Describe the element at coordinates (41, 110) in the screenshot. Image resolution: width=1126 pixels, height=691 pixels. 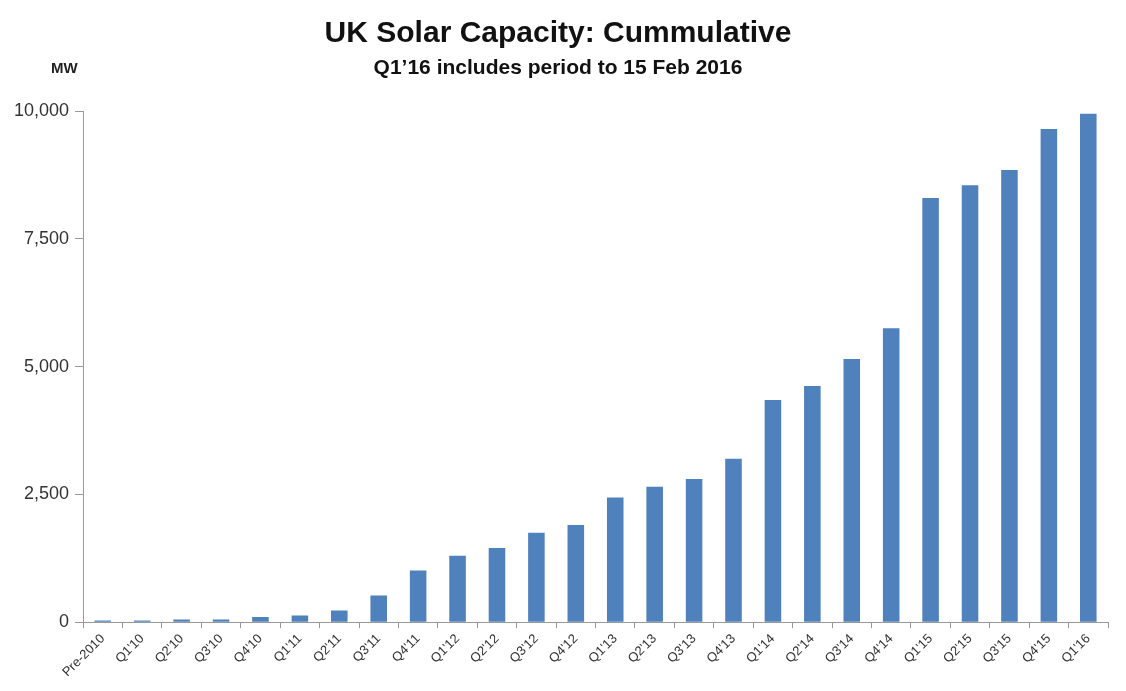
I see `y-tick-label: 10,000` at that location.